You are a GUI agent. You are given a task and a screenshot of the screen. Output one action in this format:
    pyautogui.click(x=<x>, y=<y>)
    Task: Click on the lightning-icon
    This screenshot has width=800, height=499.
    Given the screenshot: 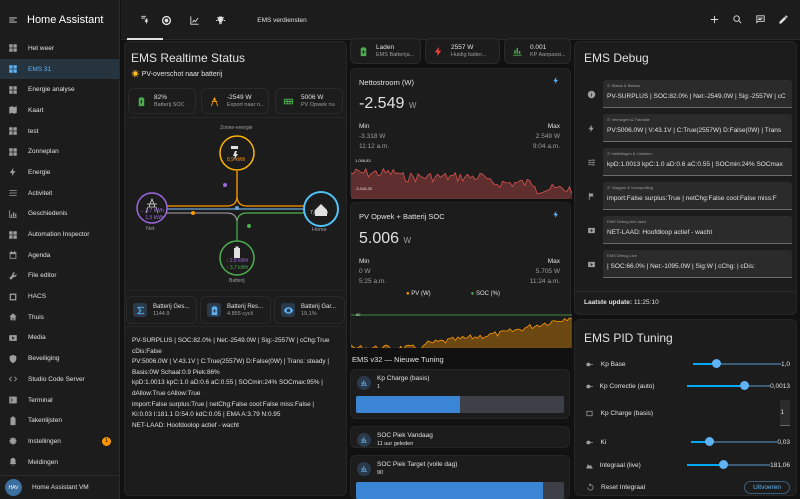 What is the action you would take?
    pyautogui.click(x=591, y=128)
    